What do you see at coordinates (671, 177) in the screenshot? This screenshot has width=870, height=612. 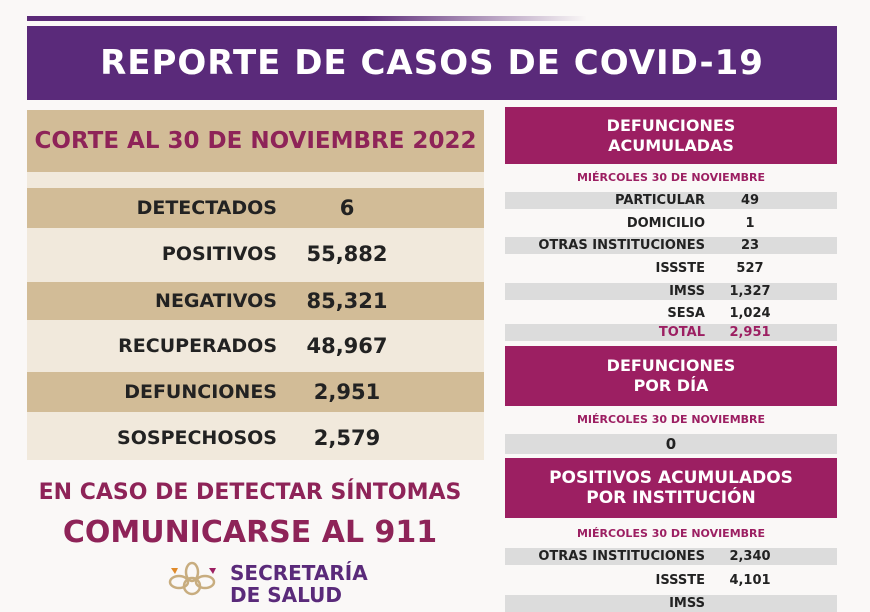 I see `deaths-cumulative-date: MIÉRCOLES 30 DE NOVIEMBRE` at bounding box center [671, 177].